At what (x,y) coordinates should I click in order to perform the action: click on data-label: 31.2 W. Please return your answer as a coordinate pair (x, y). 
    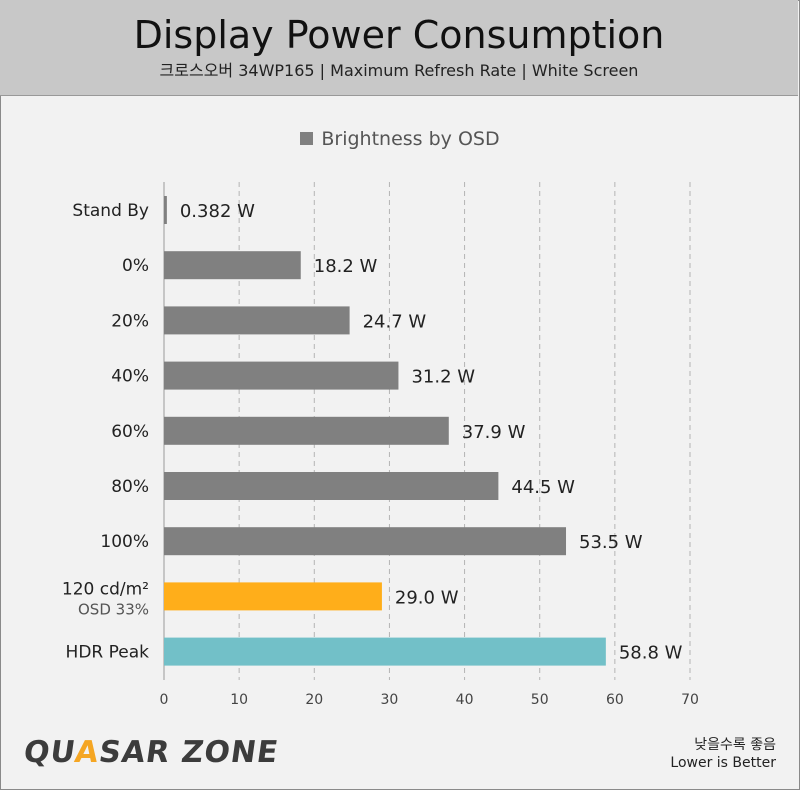
    Looking at the image, I should click on (443, 377).